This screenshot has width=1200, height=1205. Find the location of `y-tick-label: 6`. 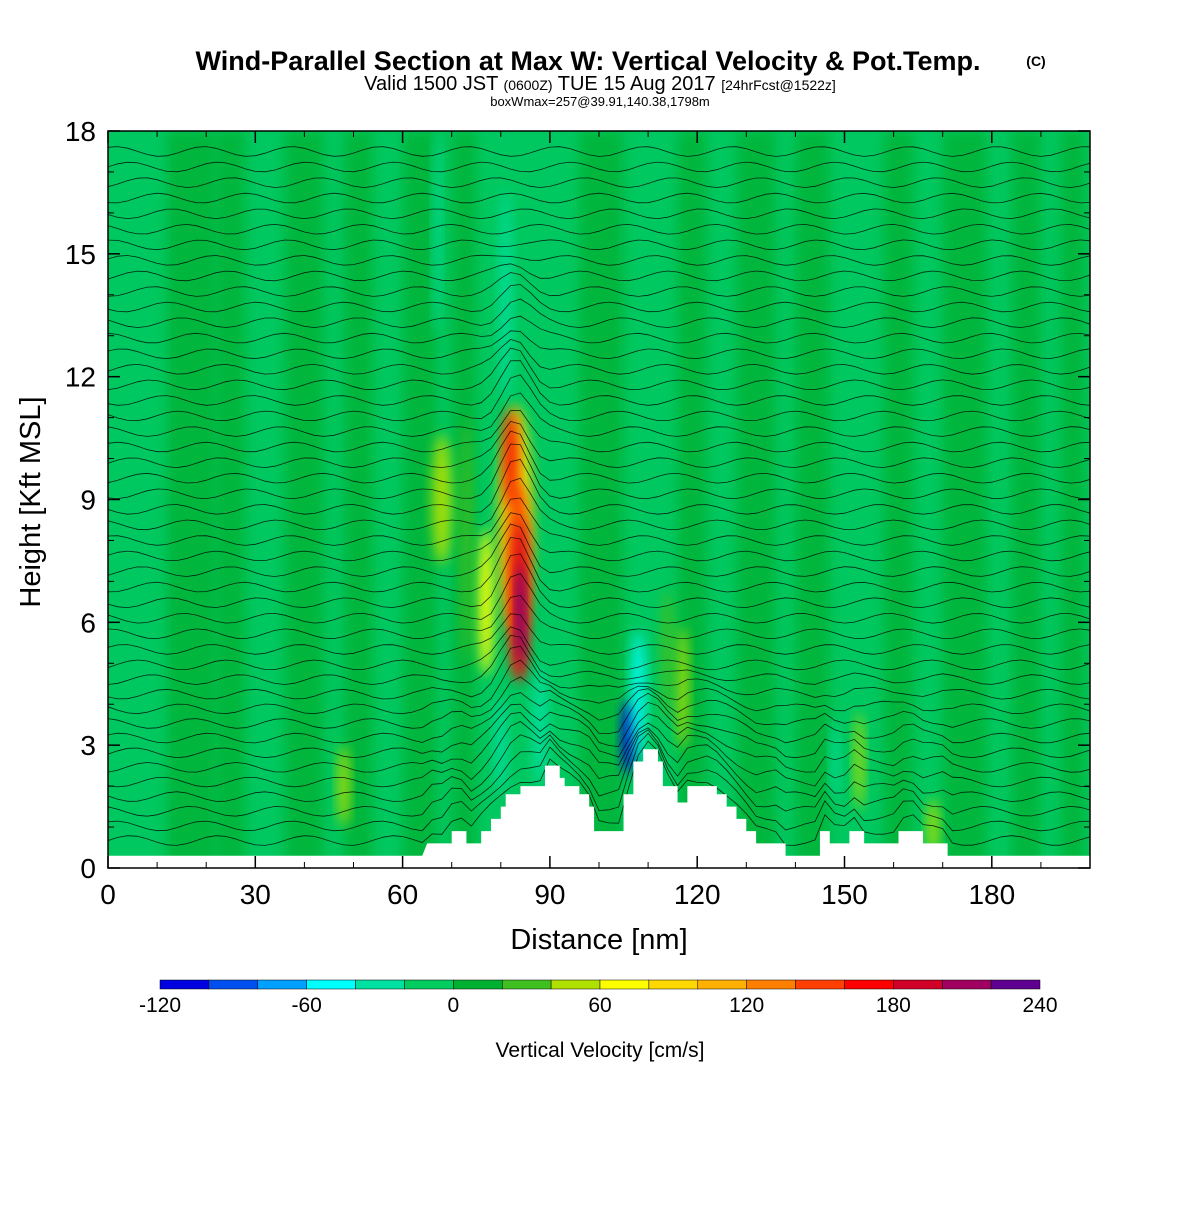

y-tick-label: 6 is located at coordinates (88, 622).